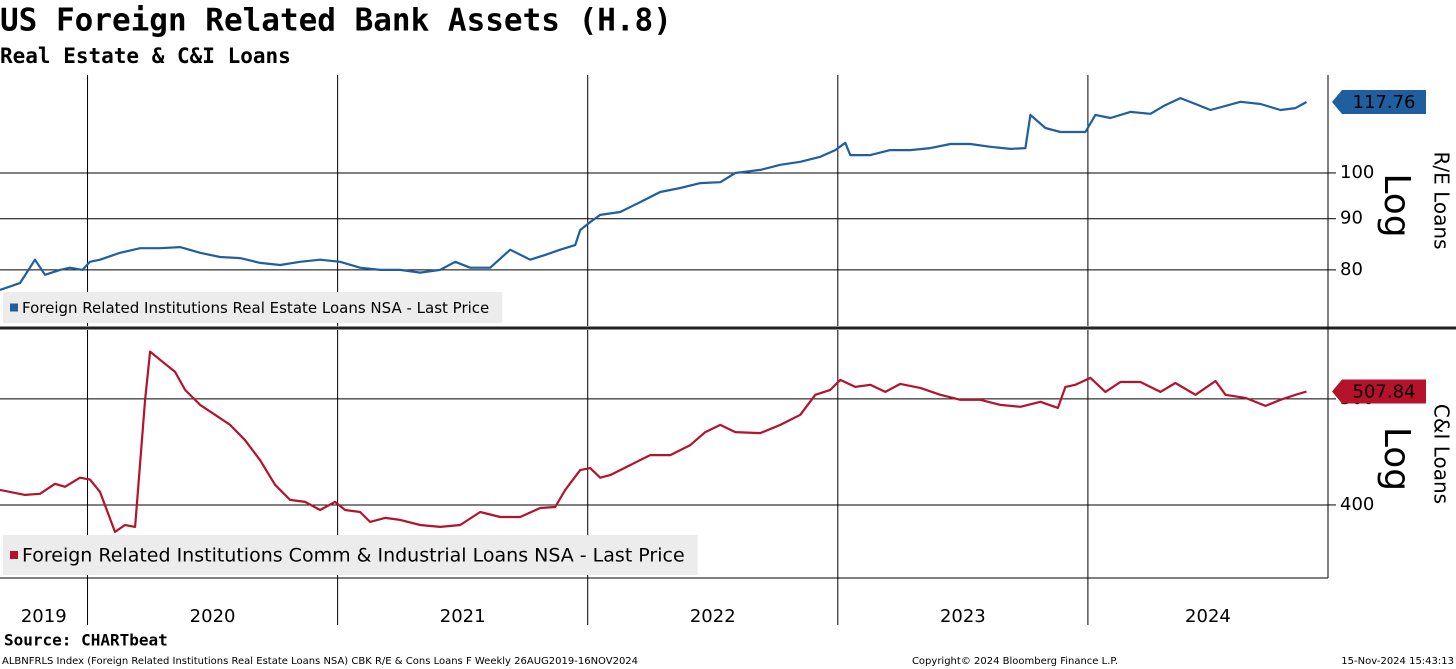 The width and height of the screenshot is (1456, 669). What do you see at coordinates (1357, 504) in the screenshot?
I see `y-tick-label: 400` at bounding box center [1357, 504].